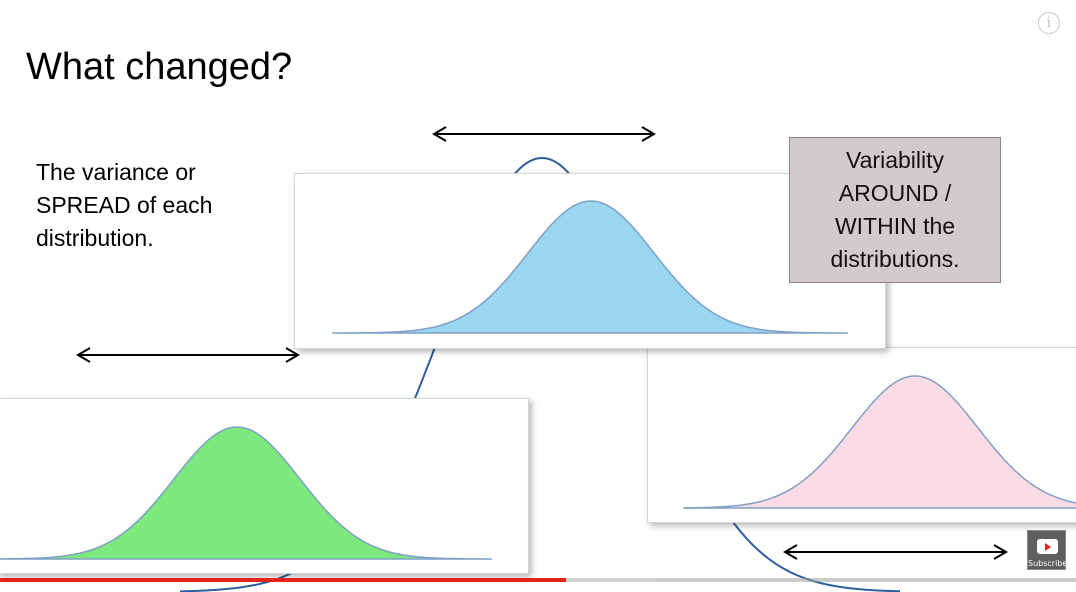 The height and width of the screenshot is (592, 1076). I want to click on spread-line-3: distribution., so click(95, 238).